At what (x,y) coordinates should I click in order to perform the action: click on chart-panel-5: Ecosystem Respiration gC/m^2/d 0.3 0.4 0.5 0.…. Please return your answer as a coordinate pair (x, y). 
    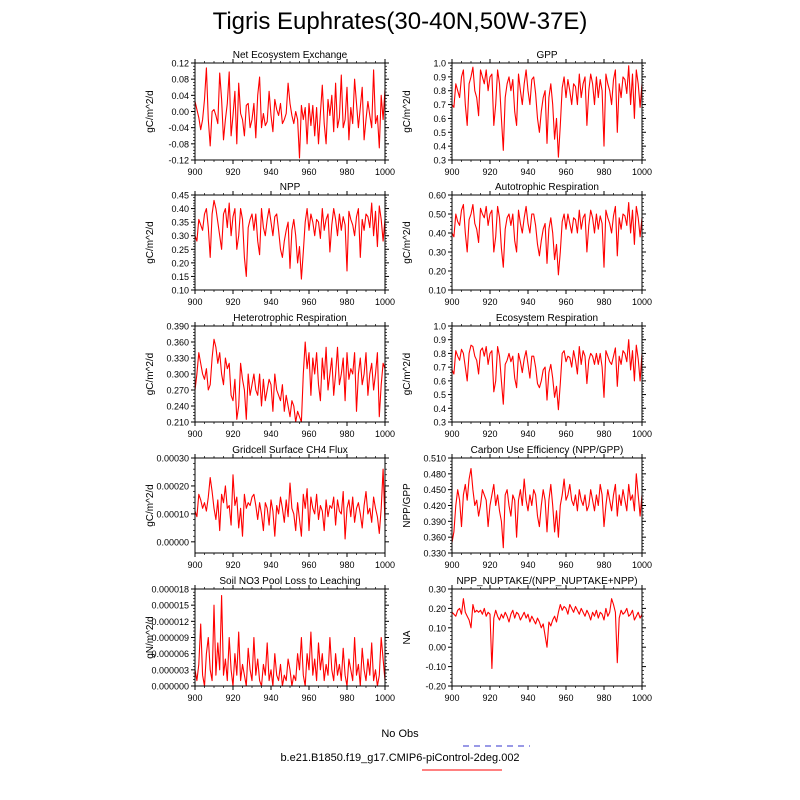
    Looking at the image, I should click on (527, 376).